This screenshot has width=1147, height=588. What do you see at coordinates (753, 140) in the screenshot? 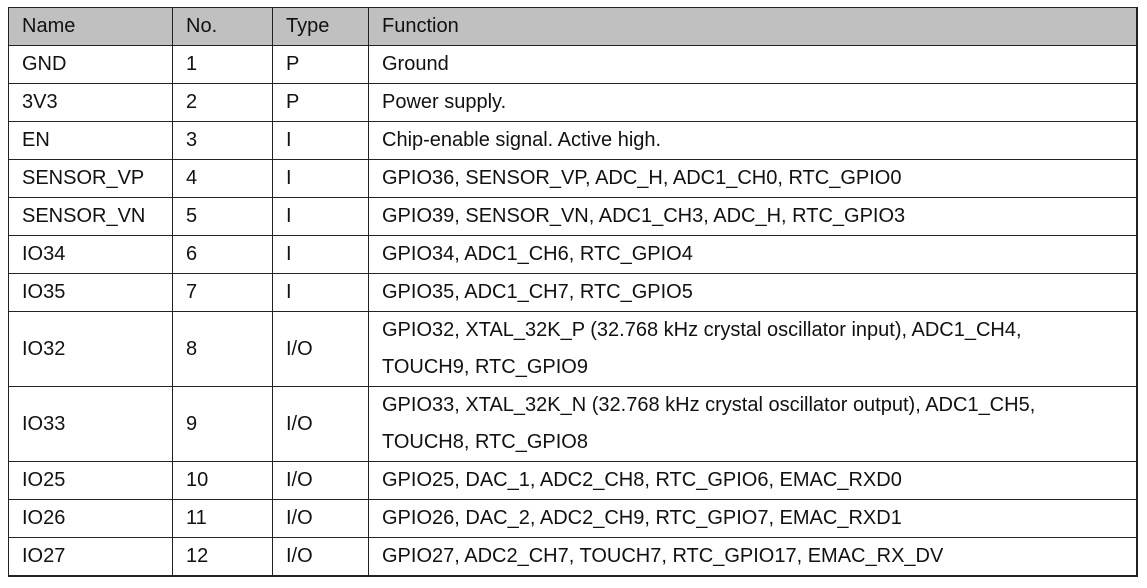
I see `cell-function: Chip-enable signal. Active high.` at bounding box center [753, 140].